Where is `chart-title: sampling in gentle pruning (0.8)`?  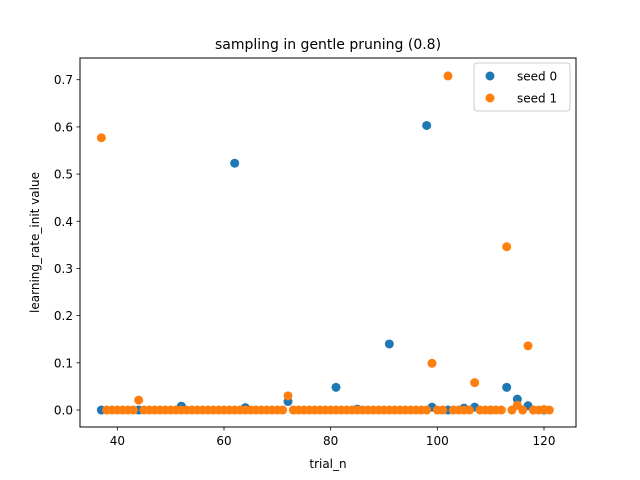 chart-title: sampling in gentle pruning (0.8) is located at coordinates (328, 45).